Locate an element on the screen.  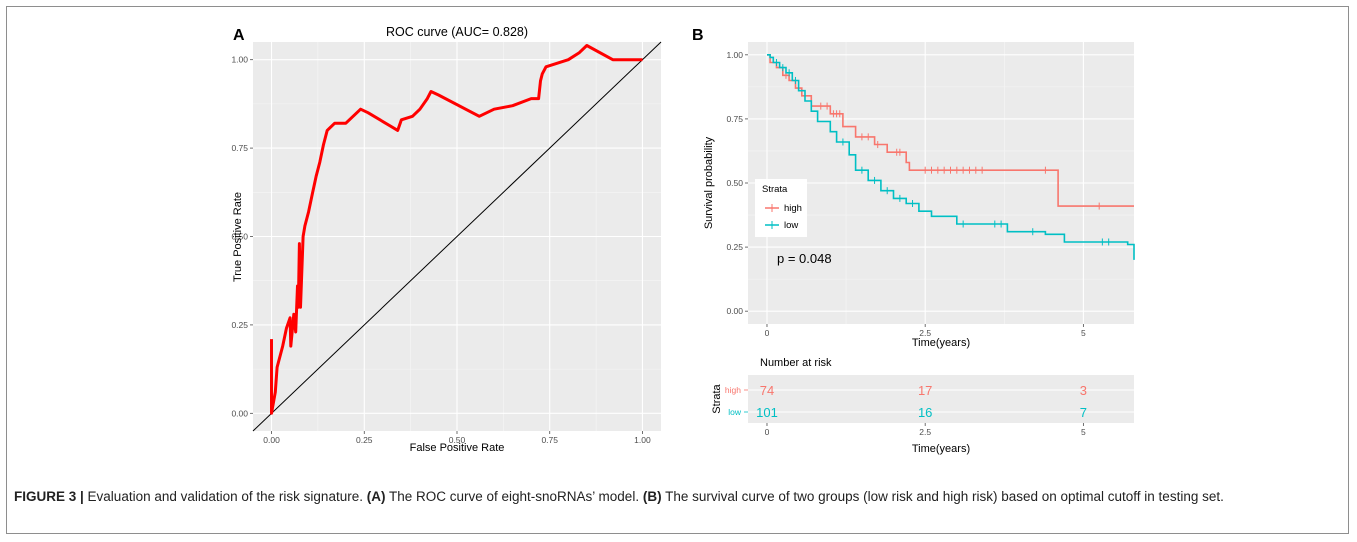
risk-x-tick-label: 2.5 is located at coordinates (925, 432).